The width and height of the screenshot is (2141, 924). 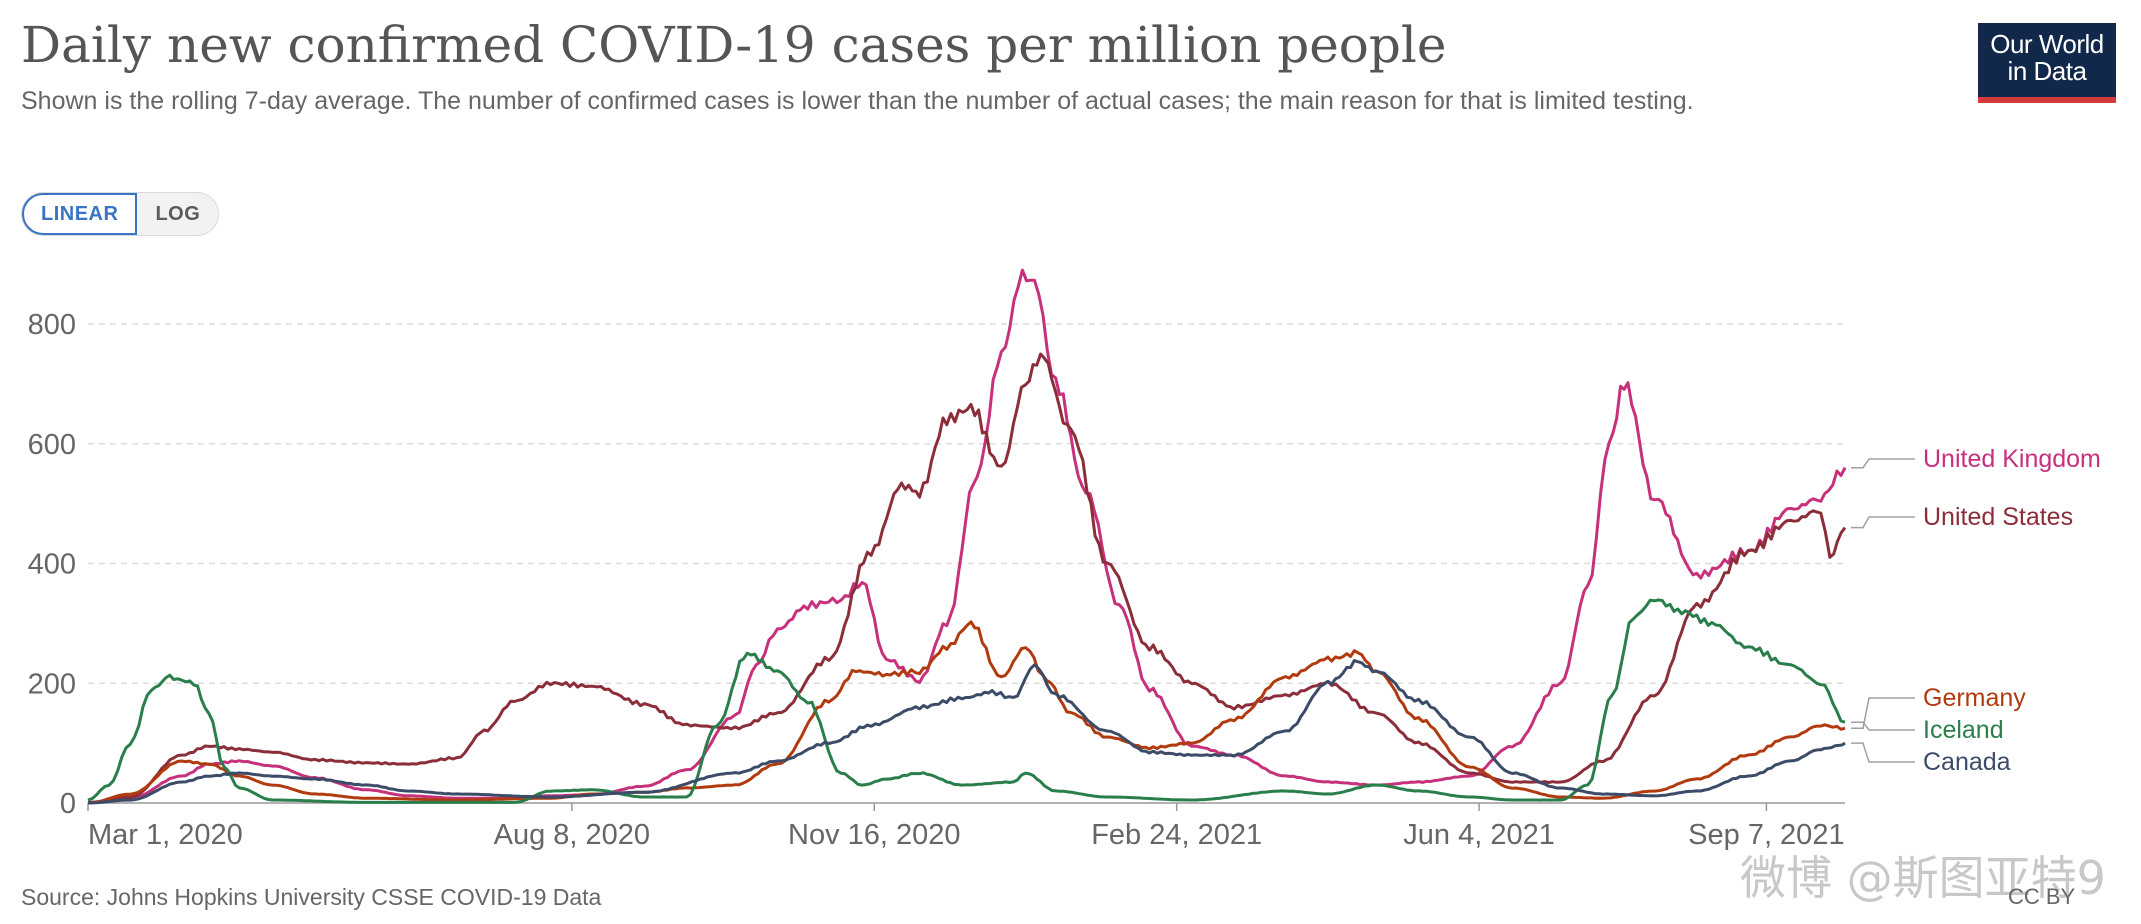 I want to click on y-tick-label: 400, so click(x=52, y=565).